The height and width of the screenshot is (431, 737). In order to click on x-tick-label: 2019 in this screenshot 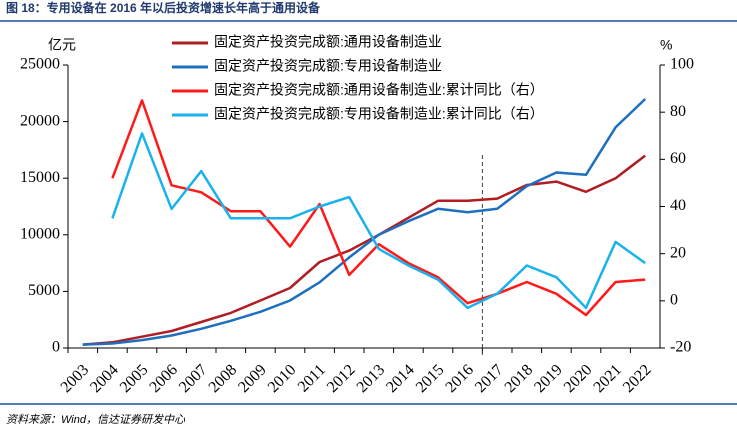, I will do `click(548, 378)`.